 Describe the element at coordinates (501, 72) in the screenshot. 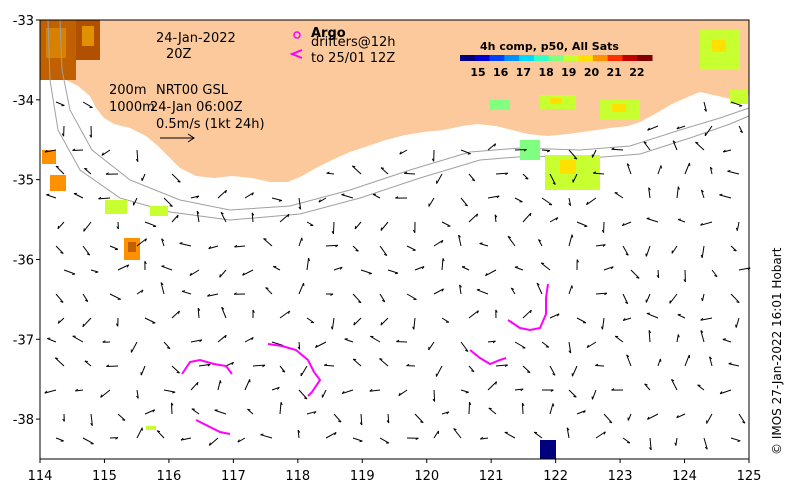

I see `colorbar-label: 16` at that location.